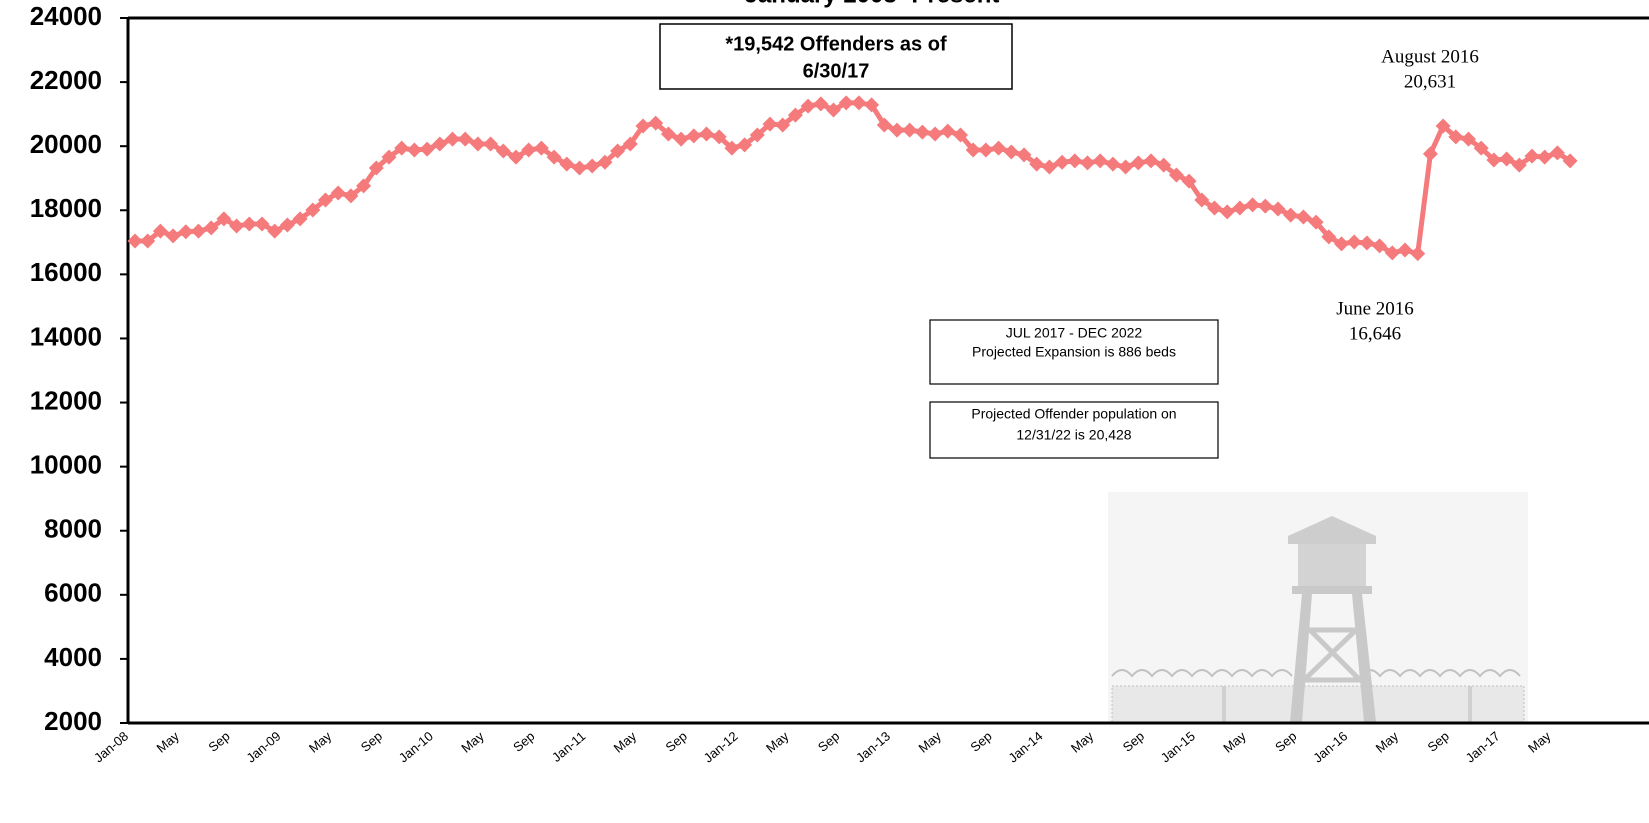  What do you see at coordinates (836, 71) in the screenshot?
I see `annotation: 6/30/17` at bounding box center [836, 71].